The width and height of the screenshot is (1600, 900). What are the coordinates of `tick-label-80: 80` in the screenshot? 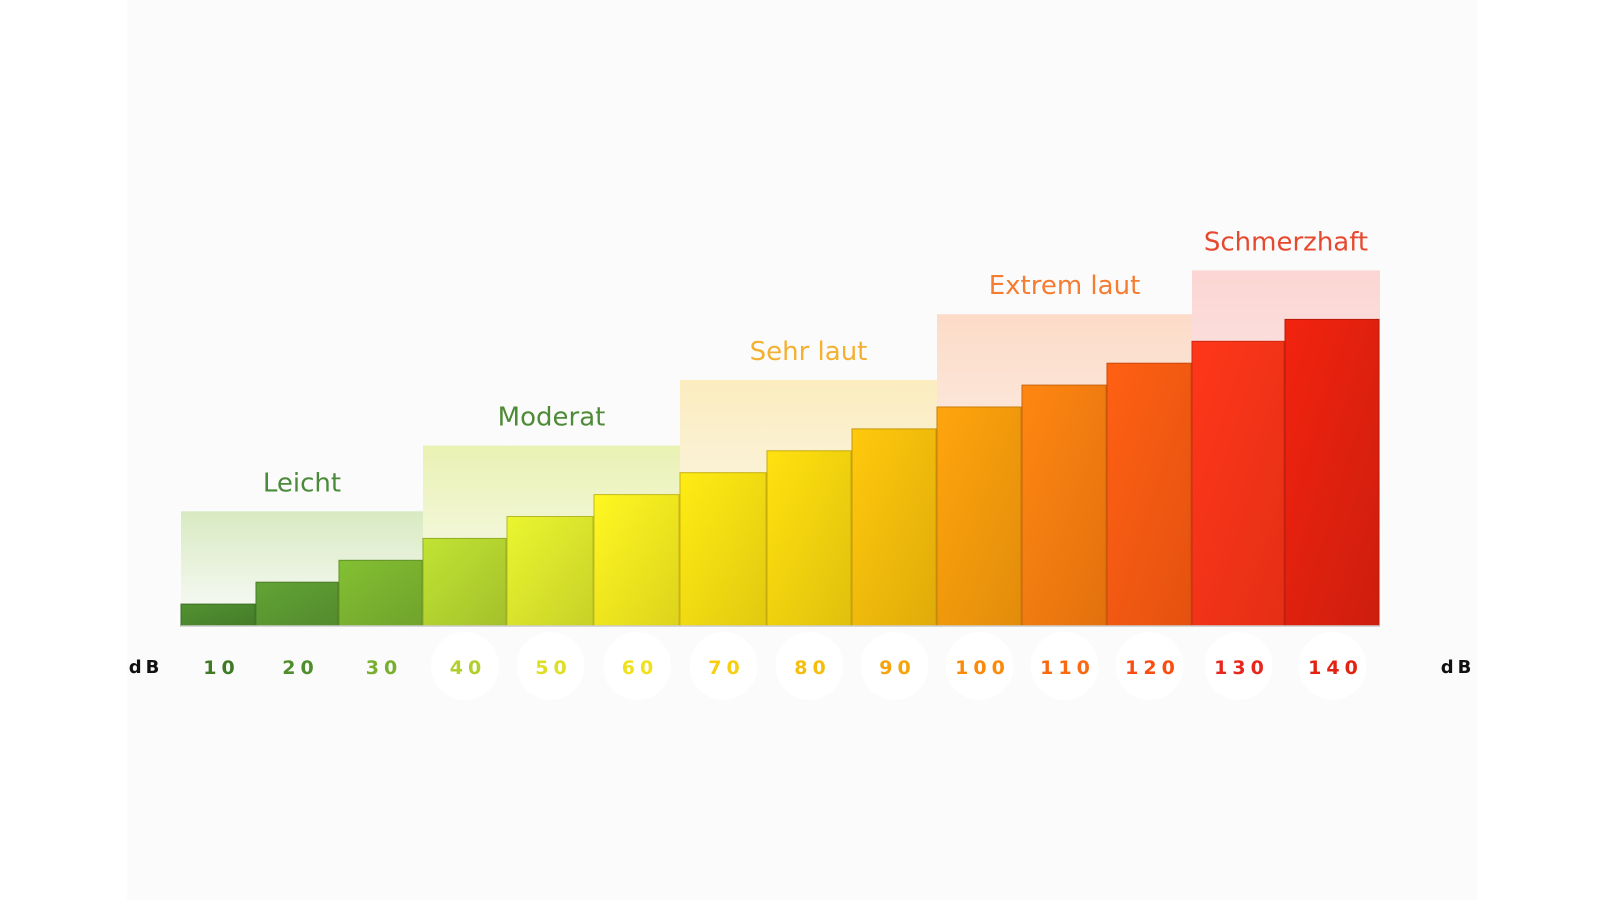 It's located at (812, 668).